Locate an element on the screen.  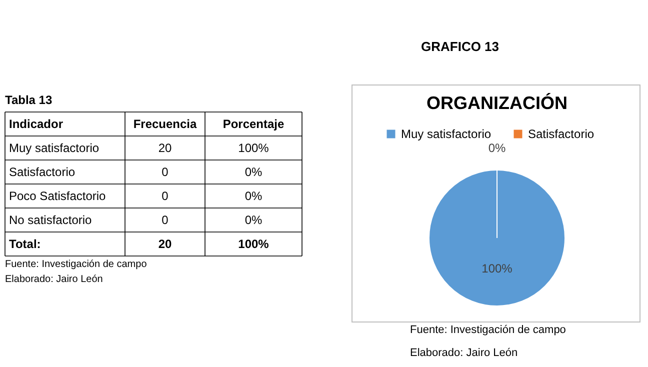
text: Poco Satisfactorio is located at coordinates (57, 196).